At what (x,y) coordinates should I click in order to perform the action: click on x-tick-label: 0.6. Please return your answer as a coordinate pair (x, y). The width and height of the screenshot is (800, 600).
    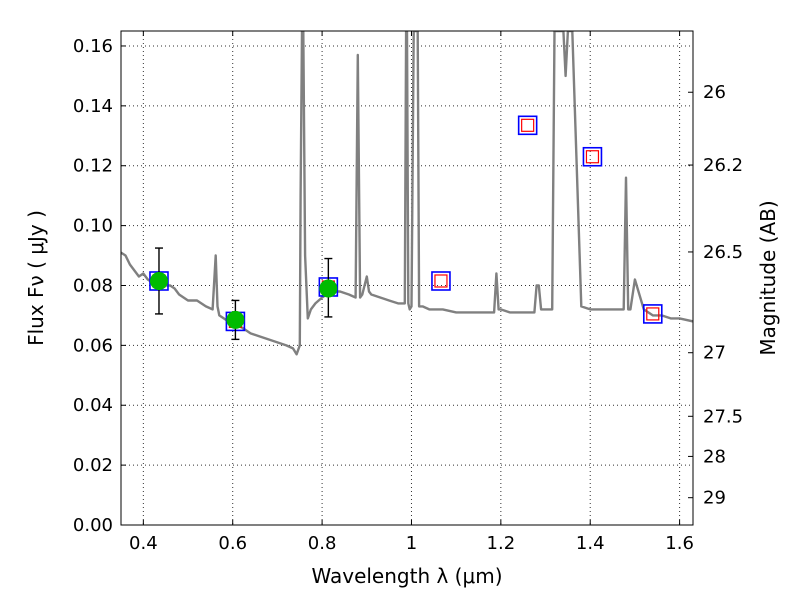
    Looking at the image, I should click on (232, 543).